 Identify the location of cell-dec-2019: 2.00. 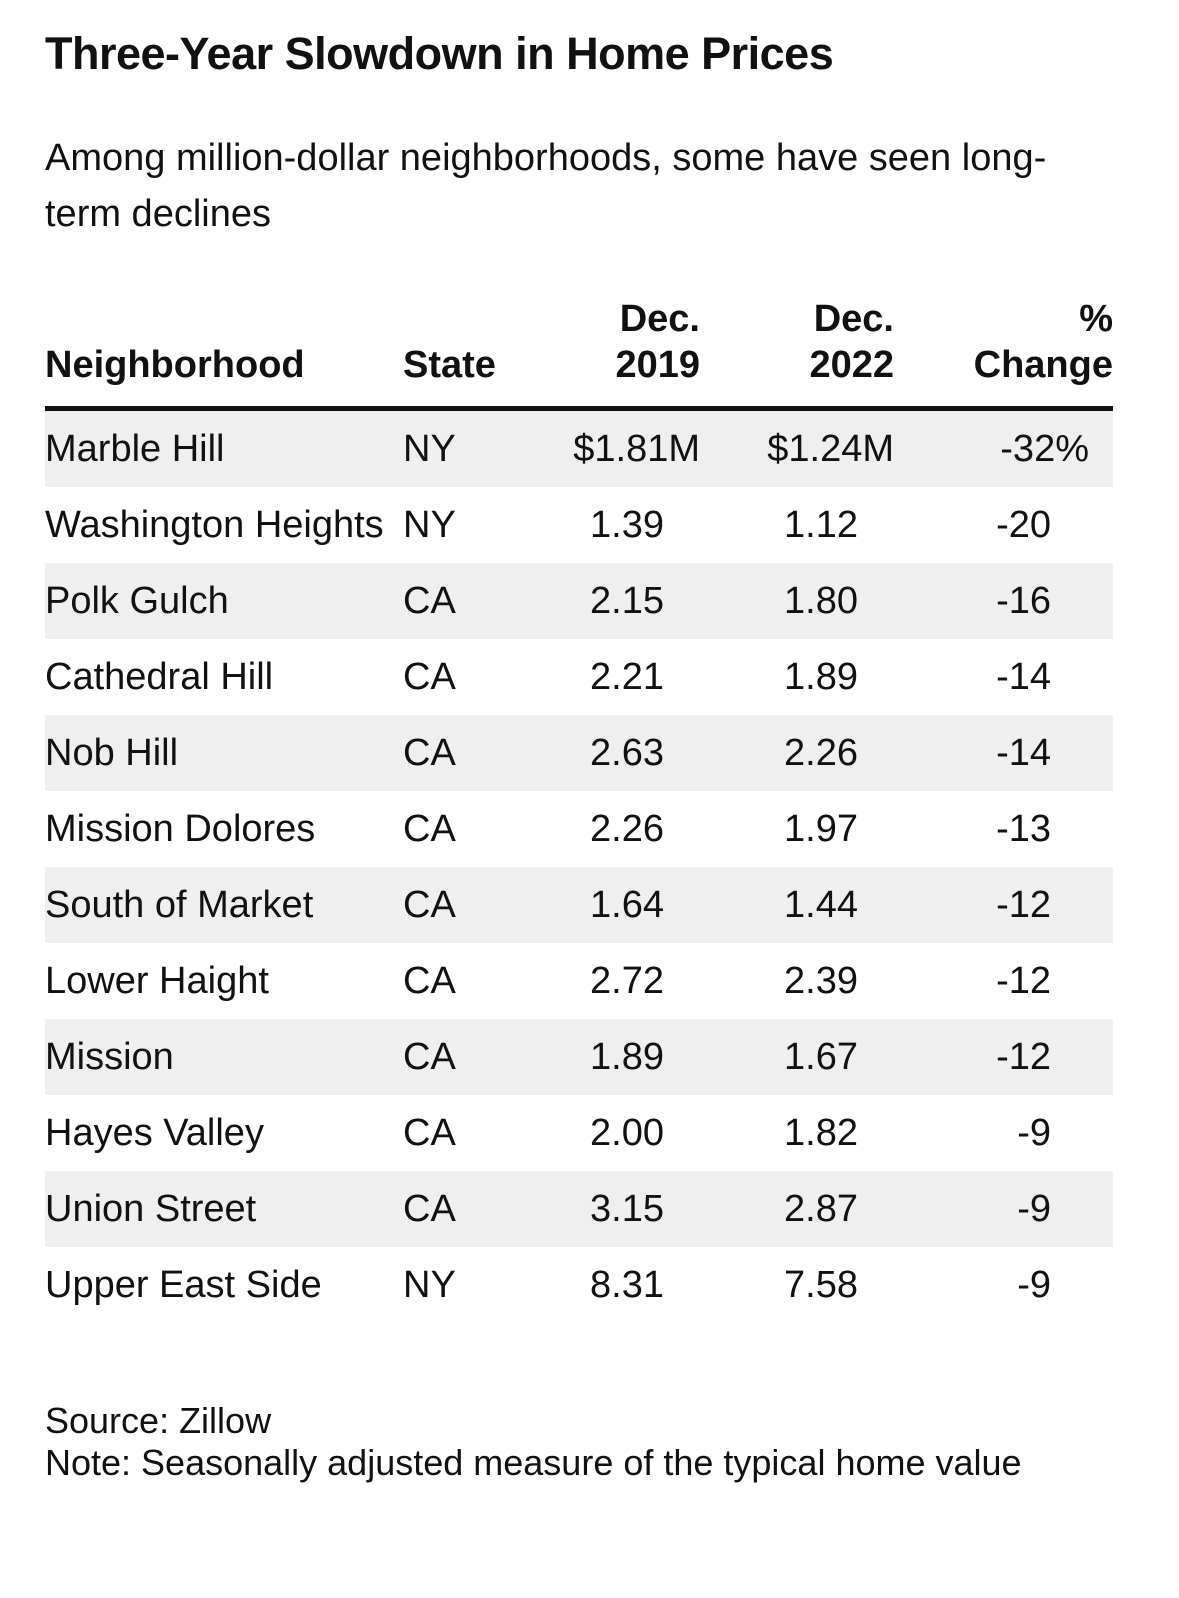
(627, 1133).